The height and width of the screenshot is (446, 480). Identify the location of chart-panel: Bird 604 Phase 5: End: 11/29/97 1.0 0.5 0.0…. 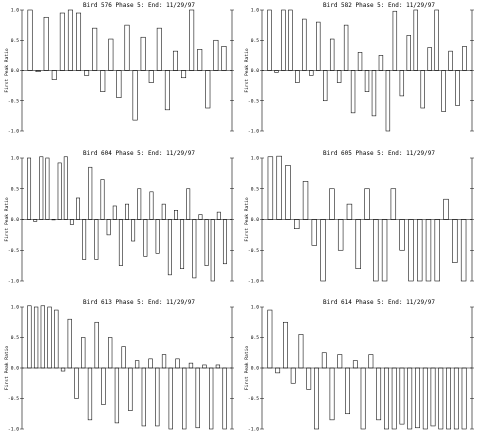
(119, 217).